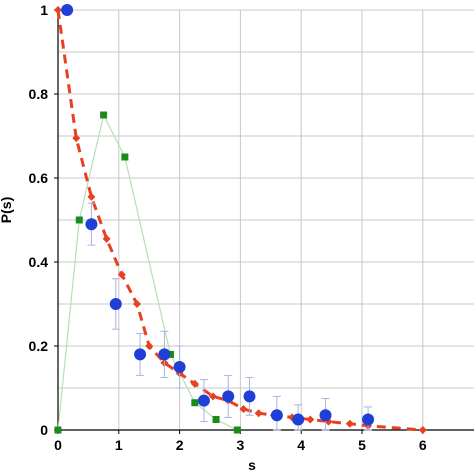 This screenshot has height=474, width=474. Describe the element at coordinates (362, 445) in the screenshot. I see `x-tick-label: 5` at that location.